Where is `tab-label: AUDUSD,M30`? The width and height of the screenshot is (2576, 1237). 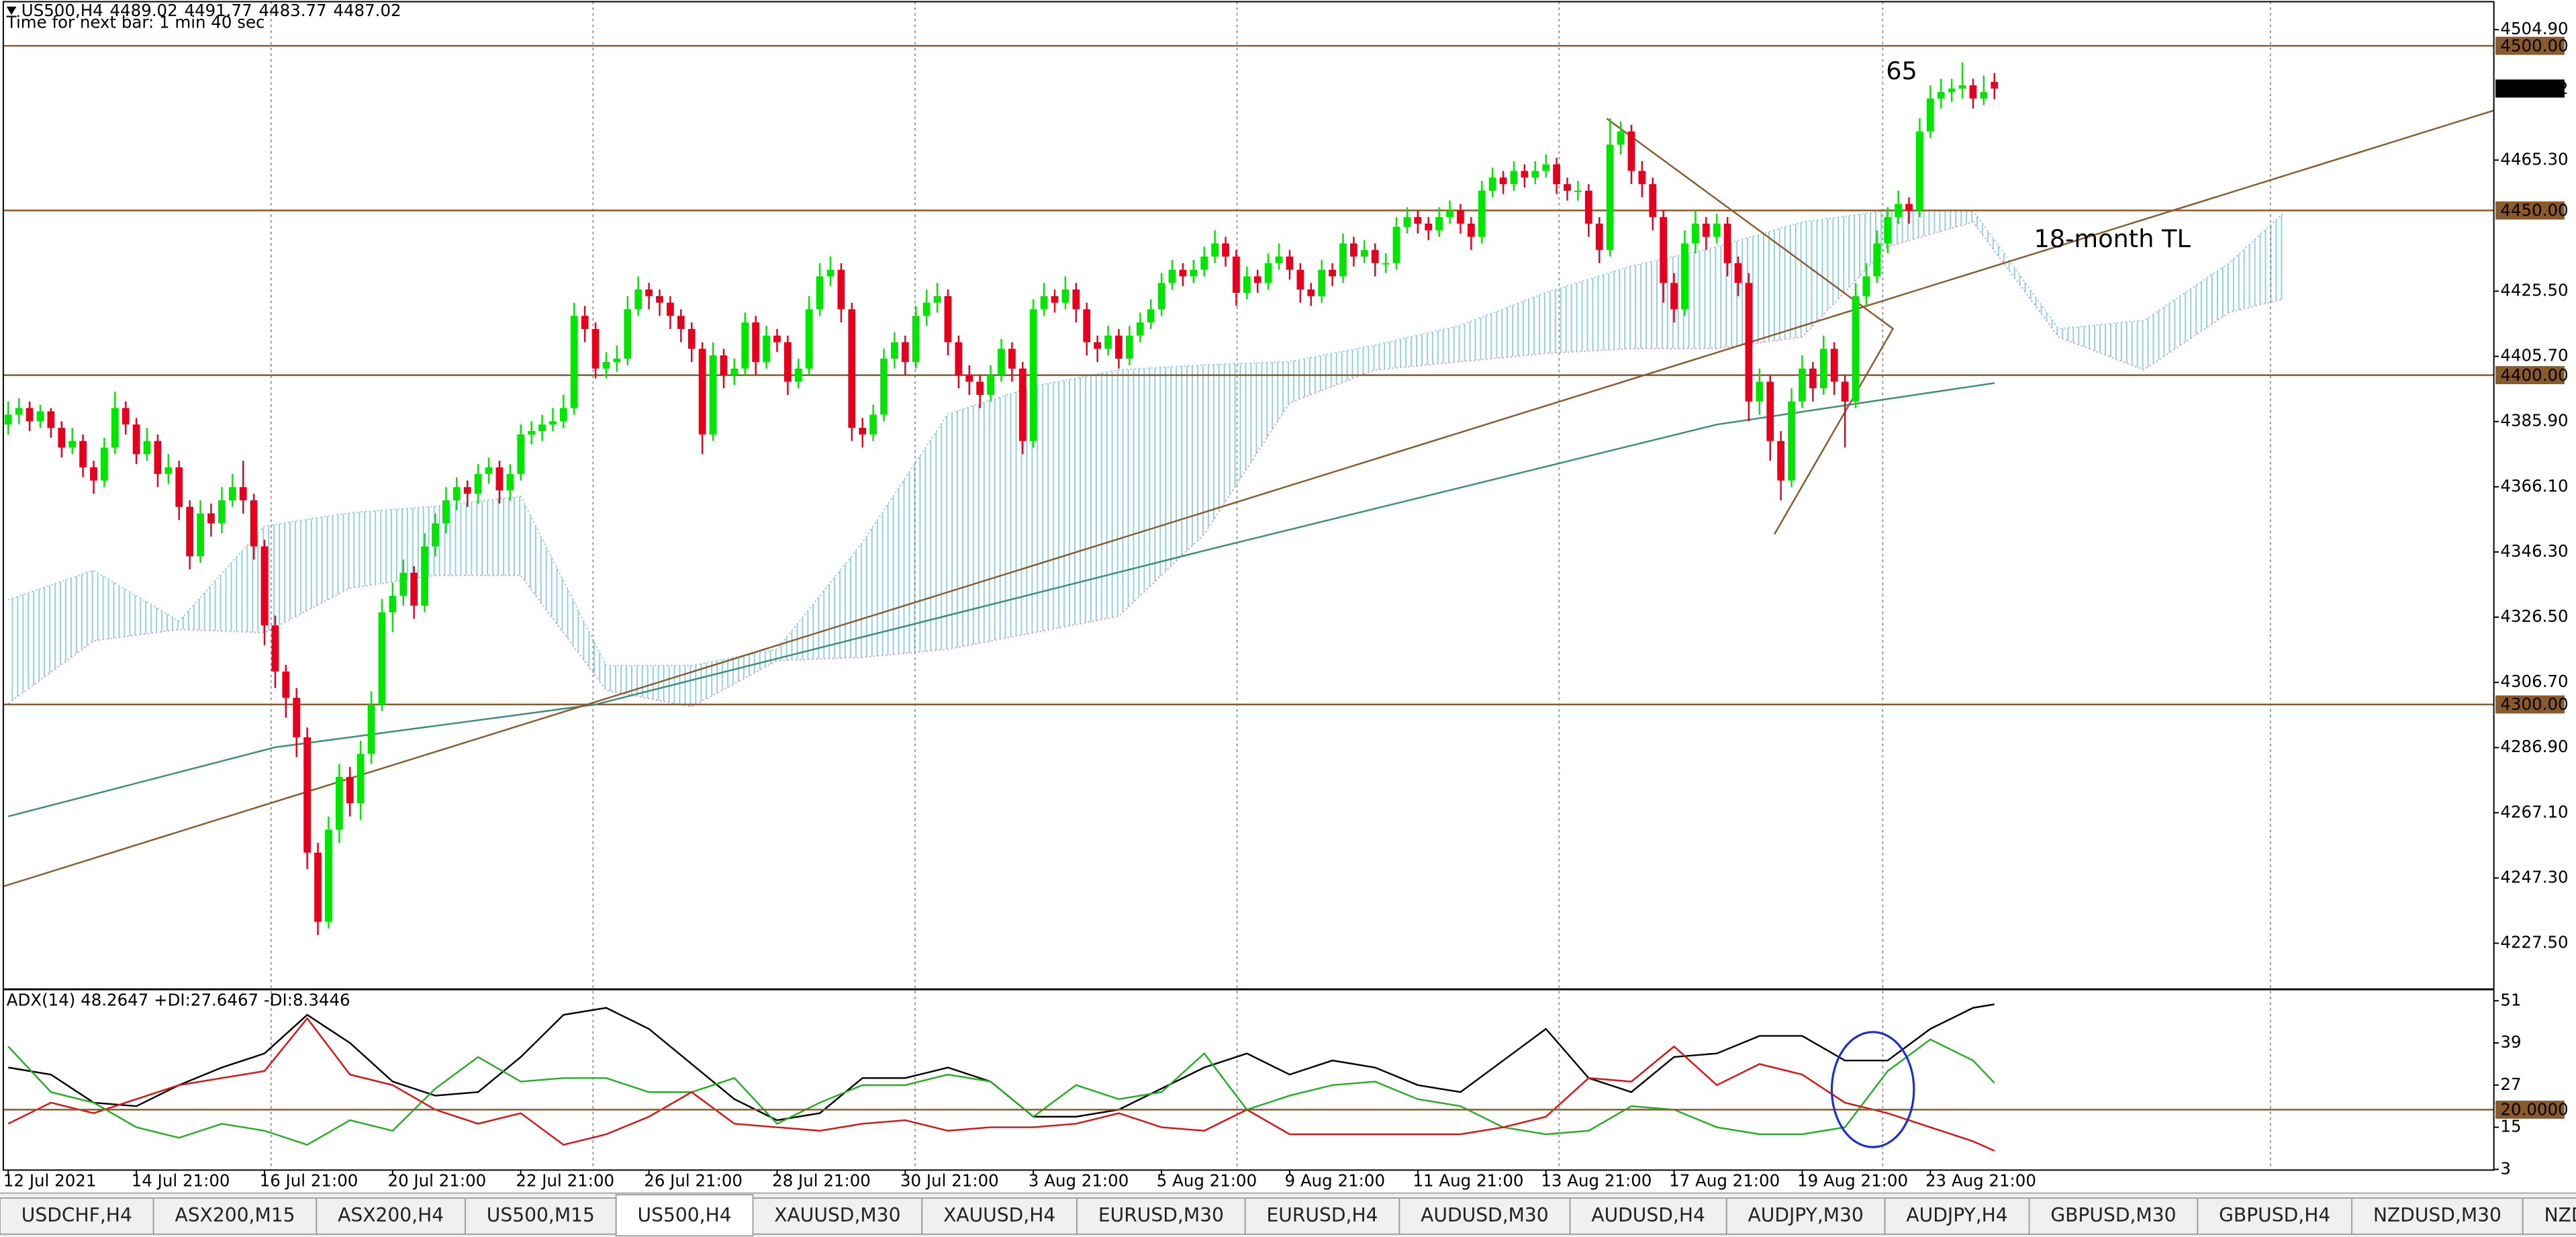 tab-label: AUDUSD,M30 is located at coordinates (1485, 1215).